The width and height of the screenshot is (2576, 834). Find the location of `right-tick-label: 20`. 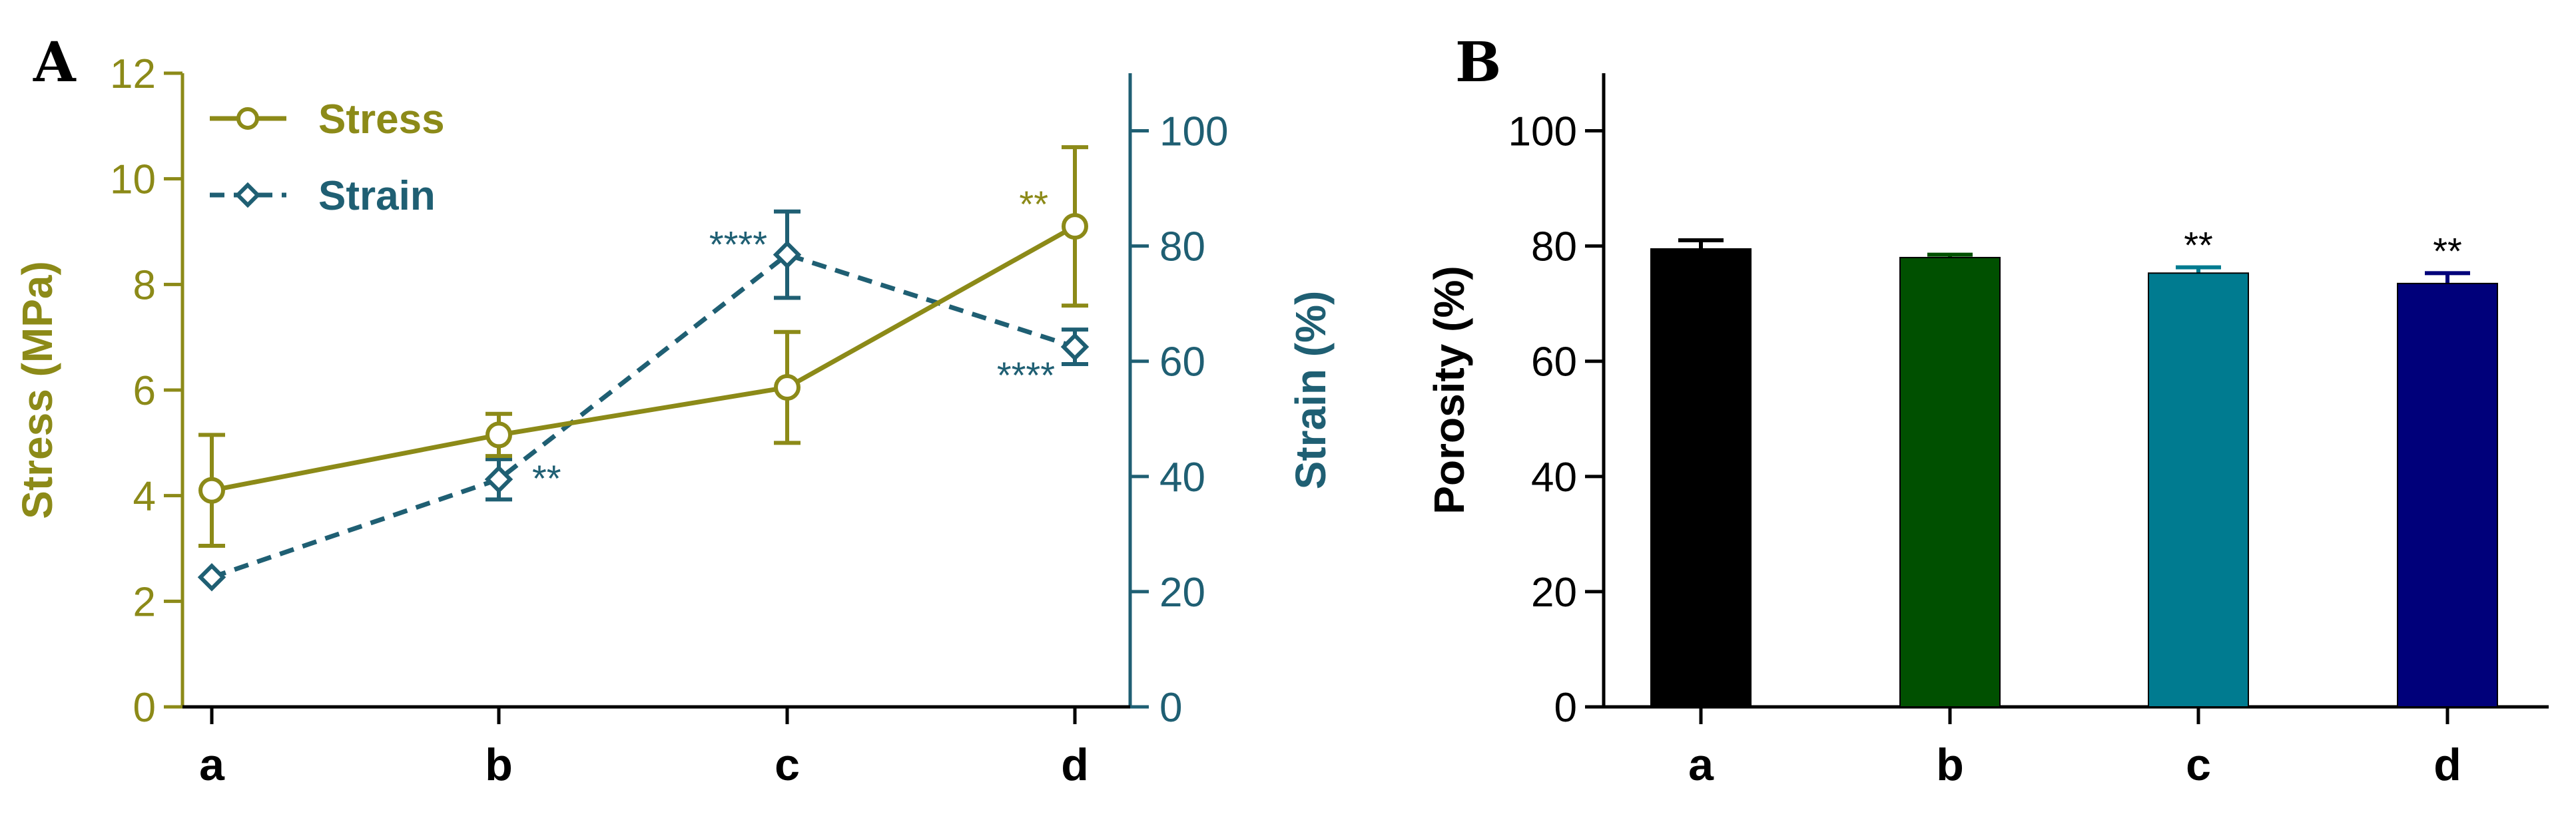

right-tick-label: 20 is located at coordinates (1182, 593).